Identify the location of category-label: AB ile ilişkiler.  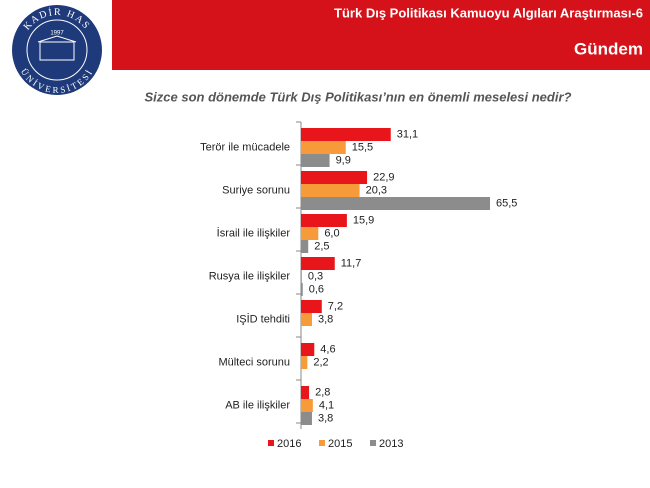
(257, 405).